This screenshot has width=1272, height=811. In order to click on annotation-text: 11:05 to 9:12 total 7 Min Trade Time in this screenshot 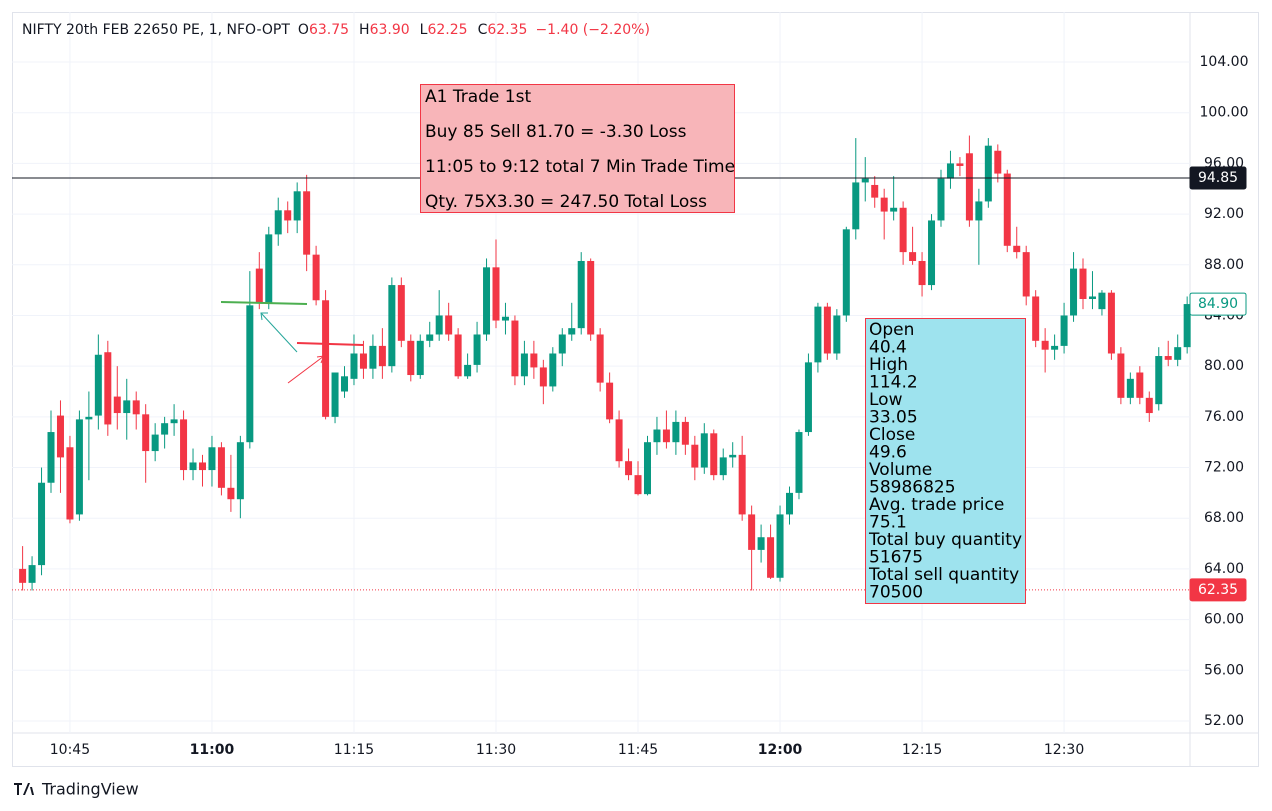, I will do `click(580, 167)`.